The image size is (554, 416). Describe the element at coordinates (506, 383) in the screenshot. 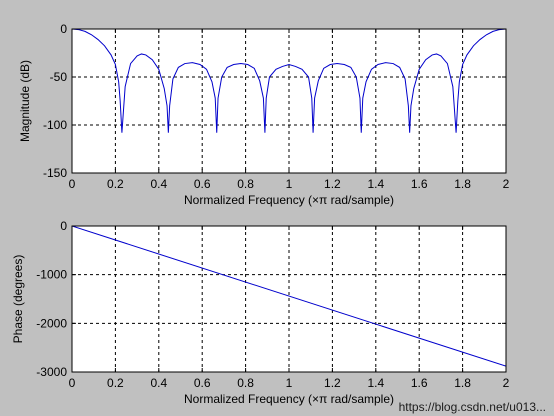

I see `phase-xtick-label: 2` at that location.